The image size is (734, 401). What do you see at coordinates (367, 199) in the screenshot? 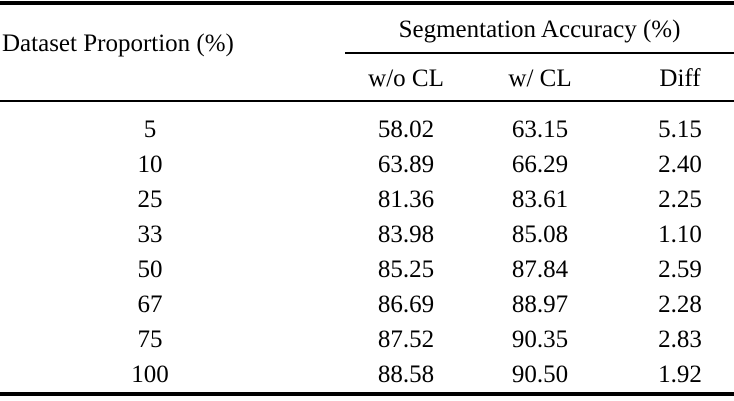
I see `table-row: 25 81.36 83.61 2.25` at bounding box center [367, 199].